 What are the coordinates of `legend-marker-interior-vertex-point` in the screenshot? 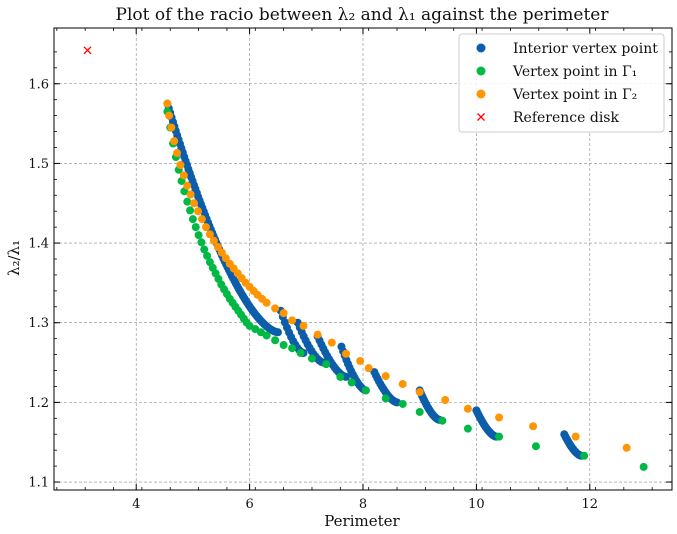 It's located at (481, 48).